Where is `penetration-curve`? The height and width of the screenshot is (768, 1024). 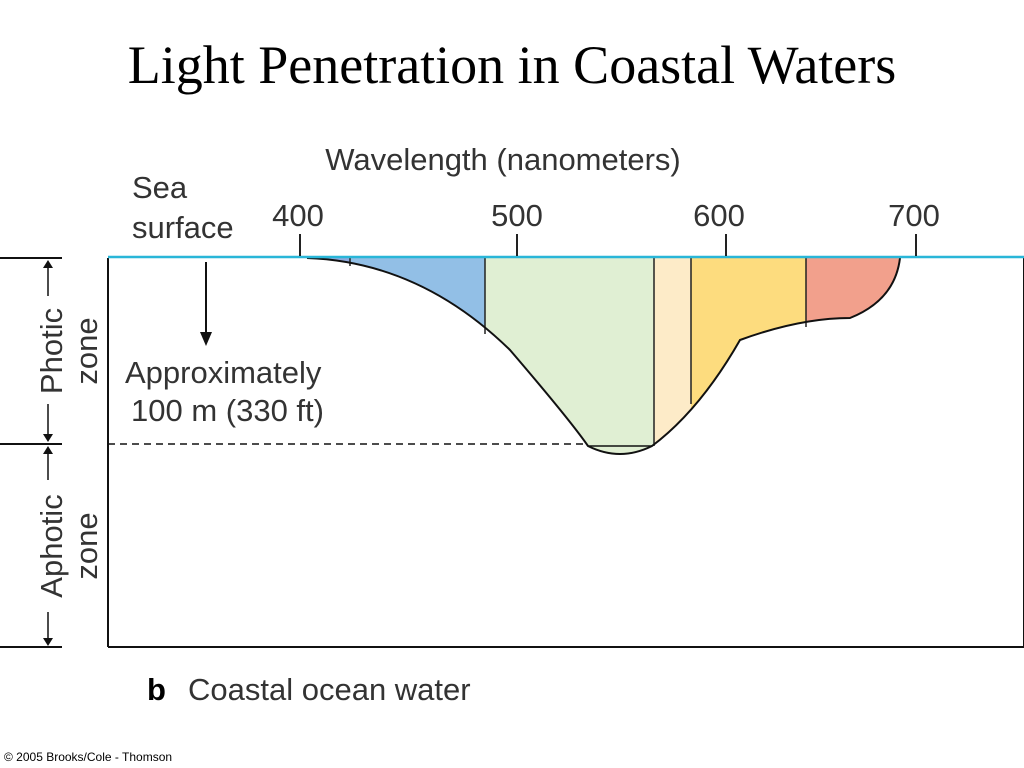
penetration-curve is located at coordinates (603, 356).